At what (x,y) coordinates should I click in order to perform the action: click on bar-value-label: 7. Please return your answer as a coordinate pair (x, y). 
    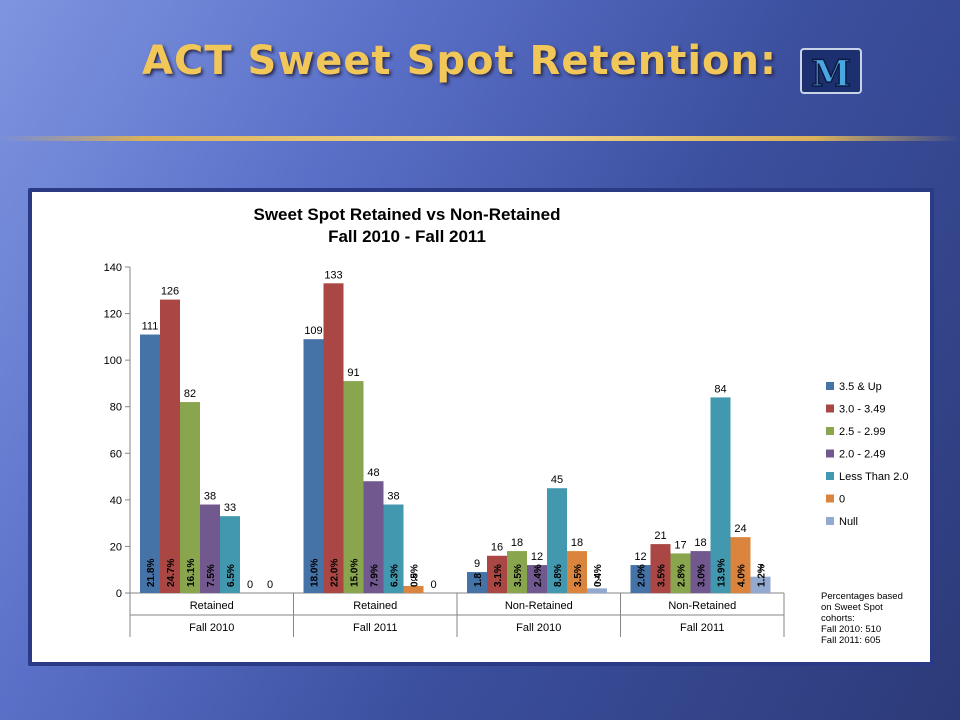
    Looking at the image, I should click on (760, 569).